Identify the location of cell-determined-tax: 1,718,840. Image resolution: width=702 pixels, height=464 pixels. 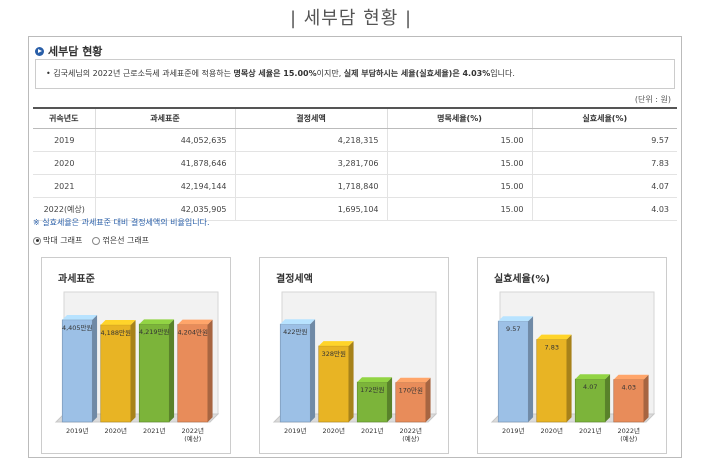
(310, 186).